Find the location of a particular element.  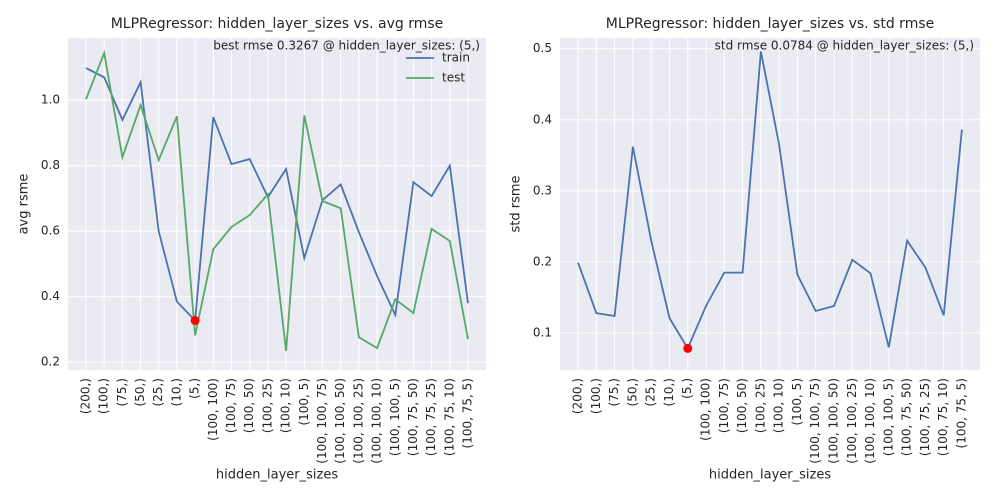

y-tick-label: 0.3 is located at coordinates (542, 190).